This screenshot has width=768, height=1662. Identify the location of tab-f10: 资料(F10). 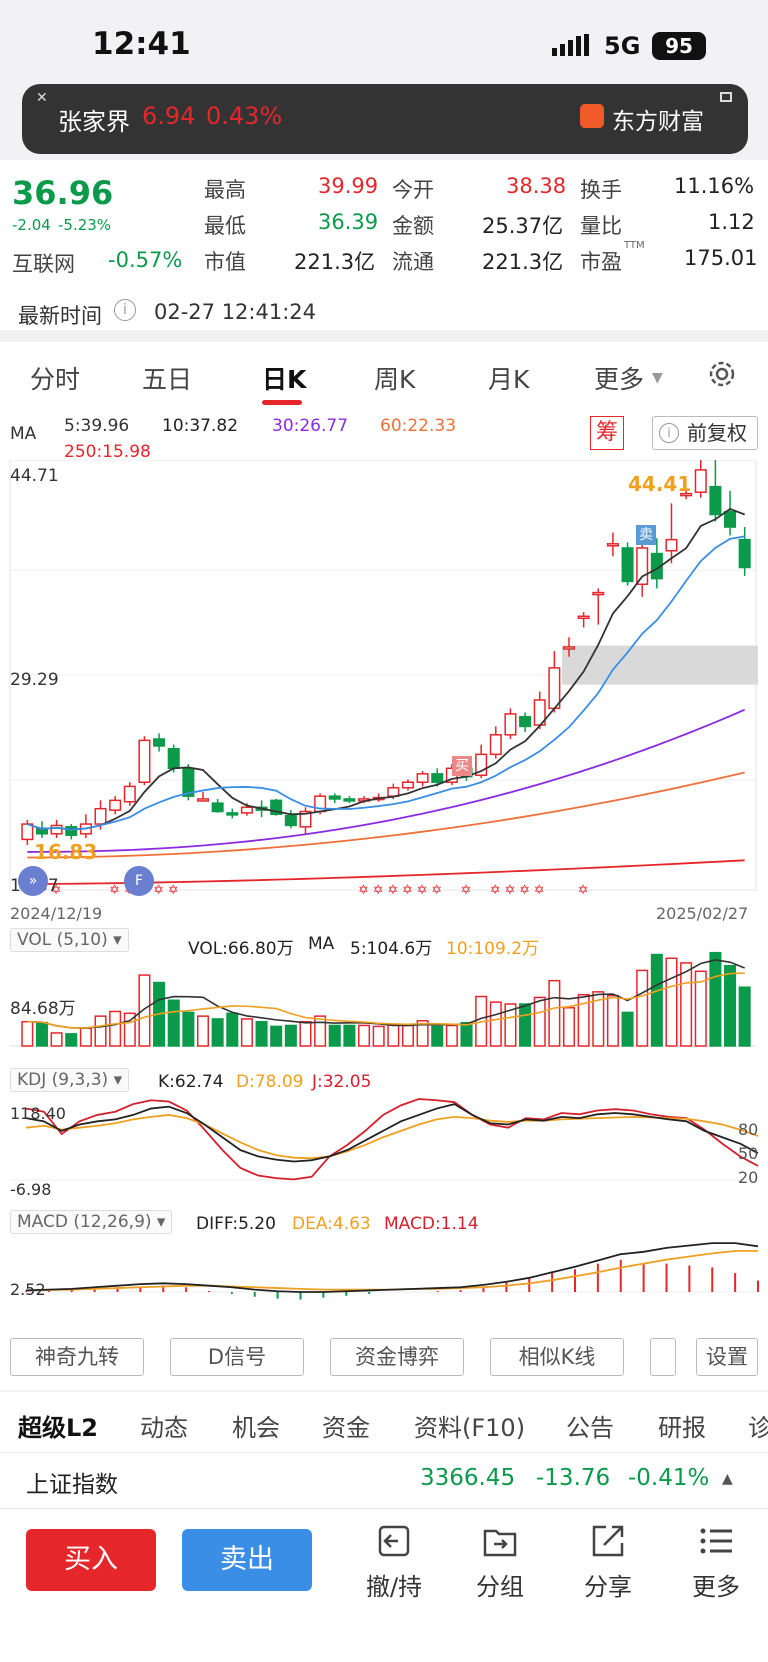
(470, 1428).